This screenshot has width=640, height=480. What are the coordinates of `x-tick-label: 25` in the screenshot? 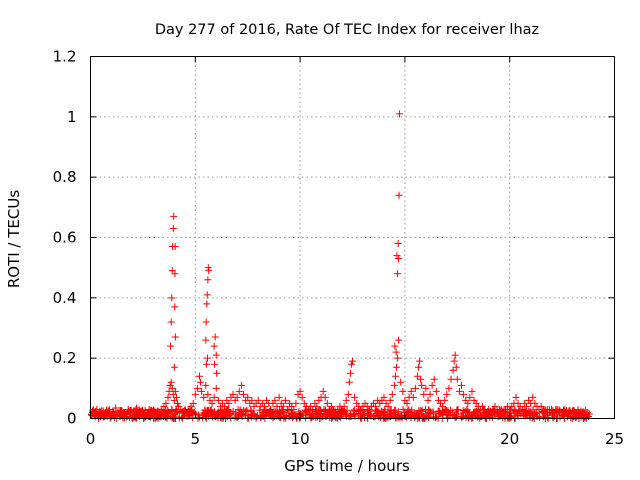 It's located at (614, 439).